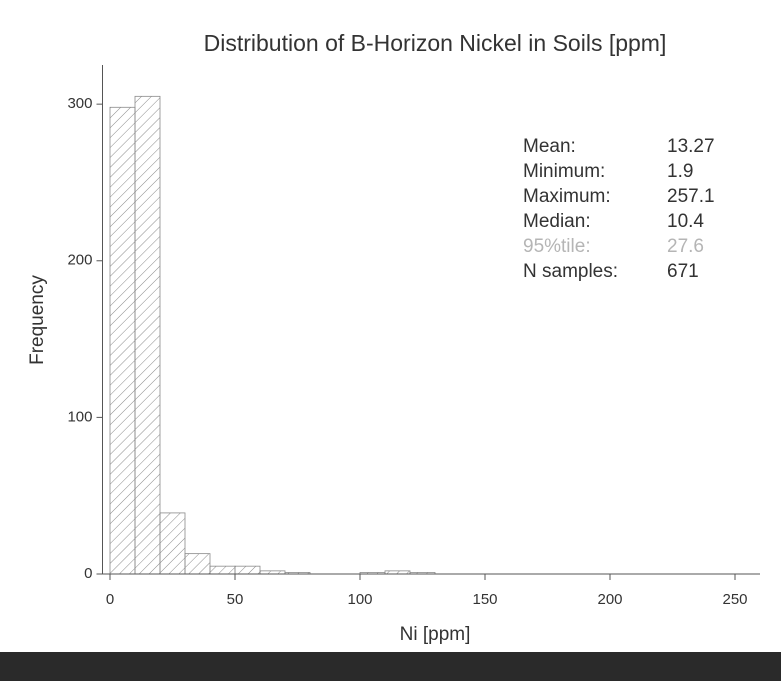  Describe the element at coordinates (549, 146) in the screenshot. I see `stat-label: Mean:` at that location.